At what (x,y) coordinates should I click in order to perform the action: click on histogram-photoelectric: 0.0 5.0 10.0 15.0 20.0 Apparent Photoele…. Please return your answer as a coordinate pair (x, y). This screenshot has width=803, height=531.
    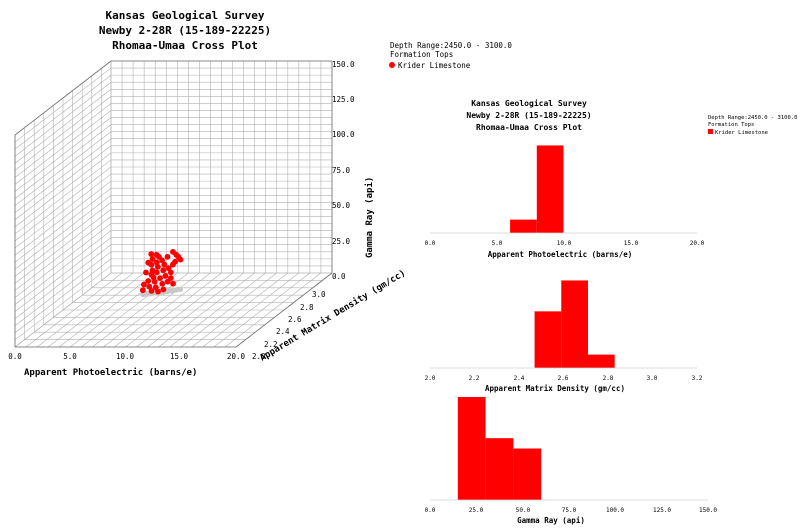
    Looking at the image, I should click on (565, 202).